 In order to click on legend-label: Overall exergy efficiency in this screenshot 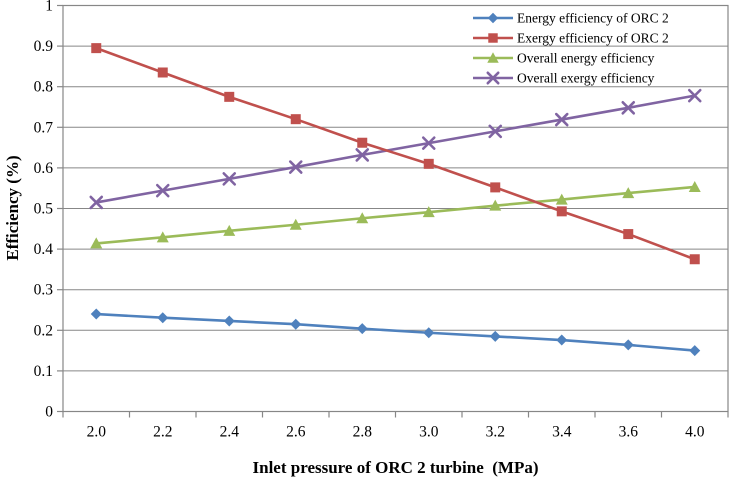, I will do `click(586, 78)`.